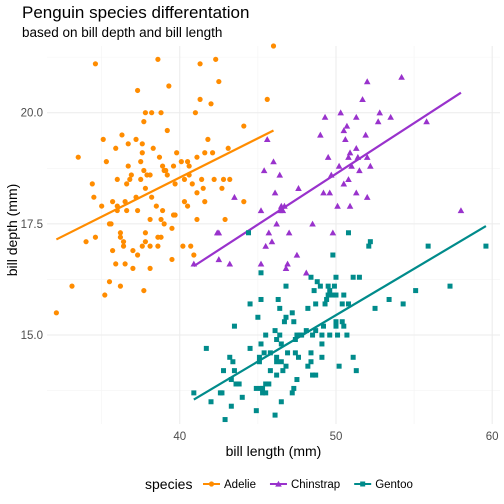 The width and height of the screenshot is (504, 504). I want to click on legend-item-gentoo: Gentoo, so click(383, 485).